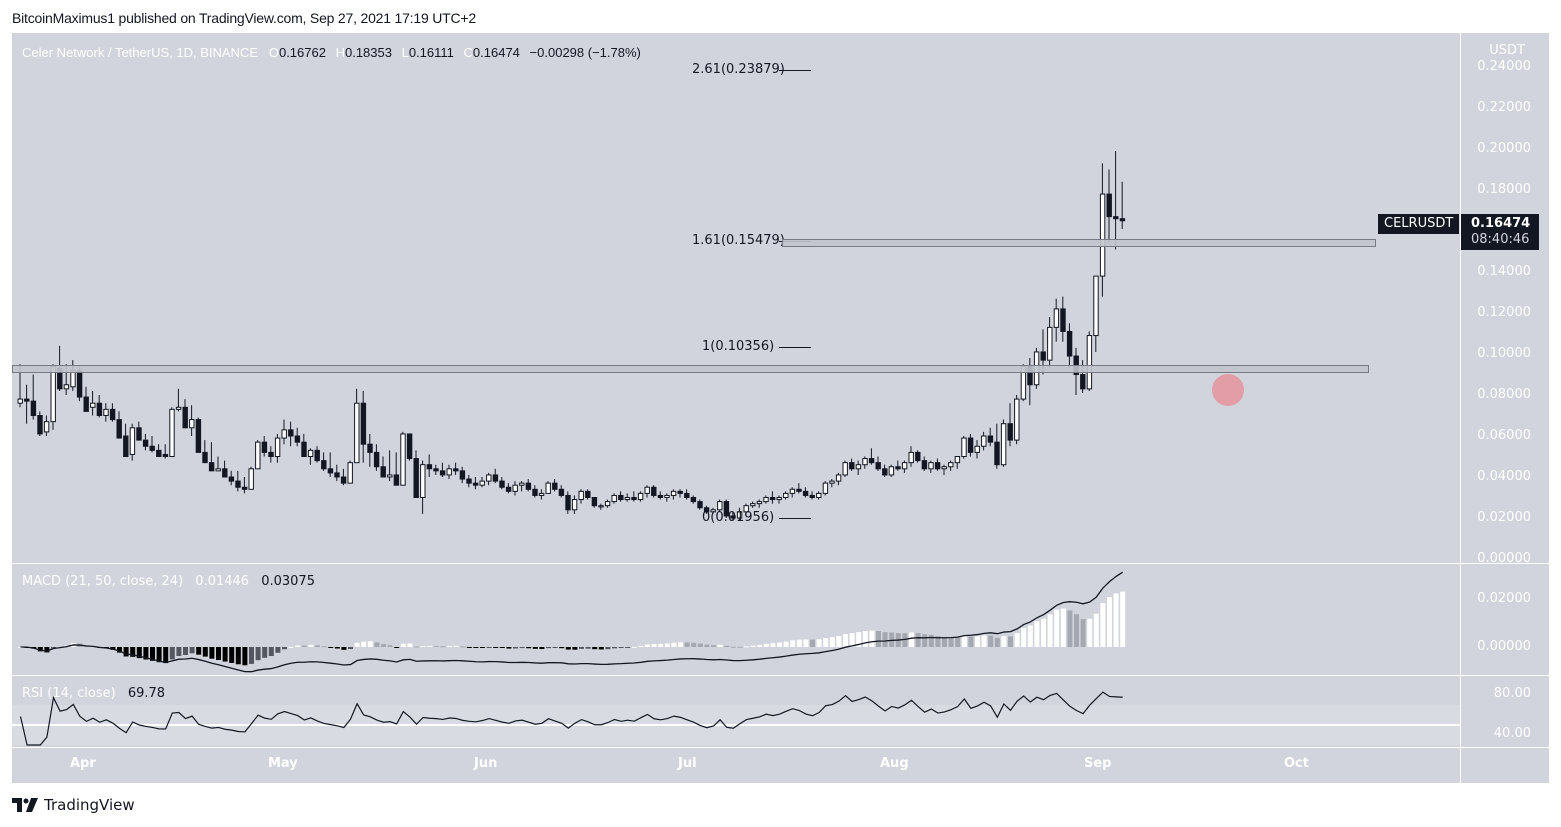 The height and width of the screenshot is (827, 1561). What do you see at coordinates (1418, 224) in the screenshot?
I see `symbol-price-tag: CELRUSDT` at bounding box center [1418, 224].